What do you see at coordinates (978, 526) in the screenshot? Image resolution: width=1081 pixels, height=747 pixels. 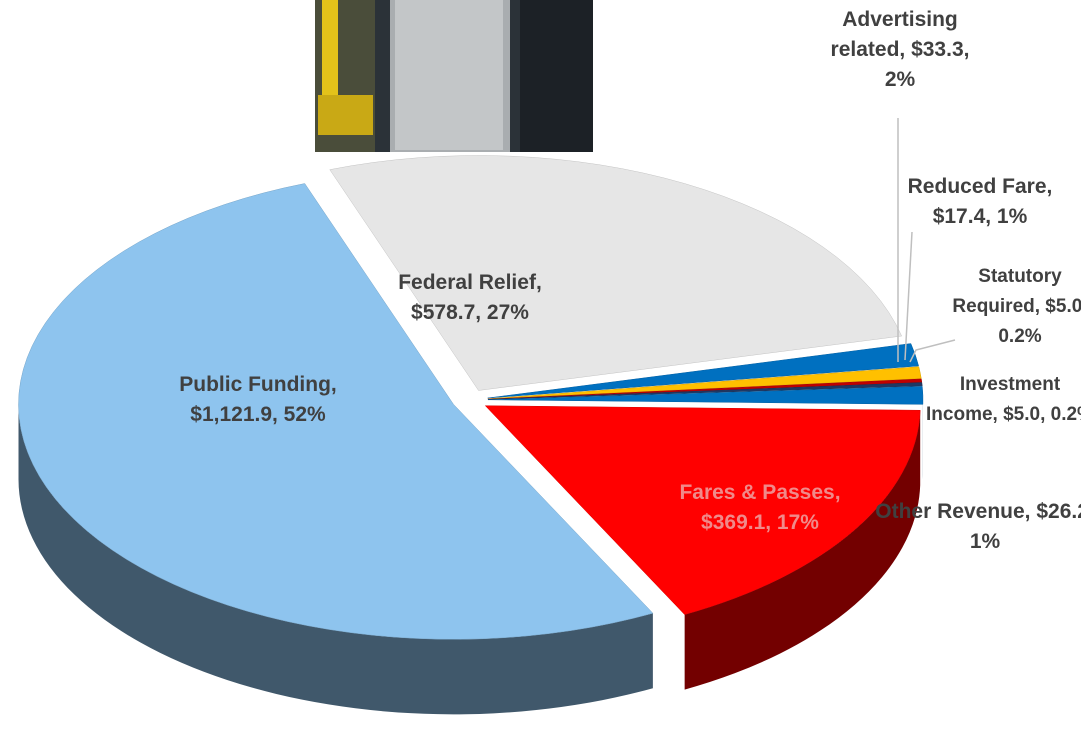 I see `data-label: Other Revenue, $26.2, 1%` at bounding box center [978, 526].